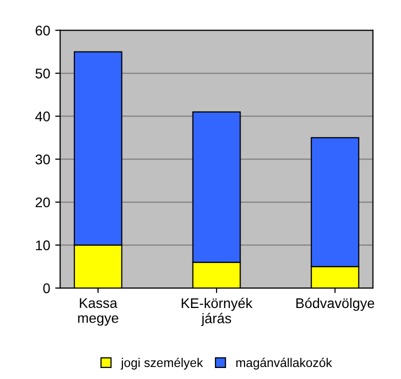 The width and height of the screenshot is (401, 379). Describe the element at coordinates (46, 288) in the screenshot. I see `y-tick-label: 0` at that location.